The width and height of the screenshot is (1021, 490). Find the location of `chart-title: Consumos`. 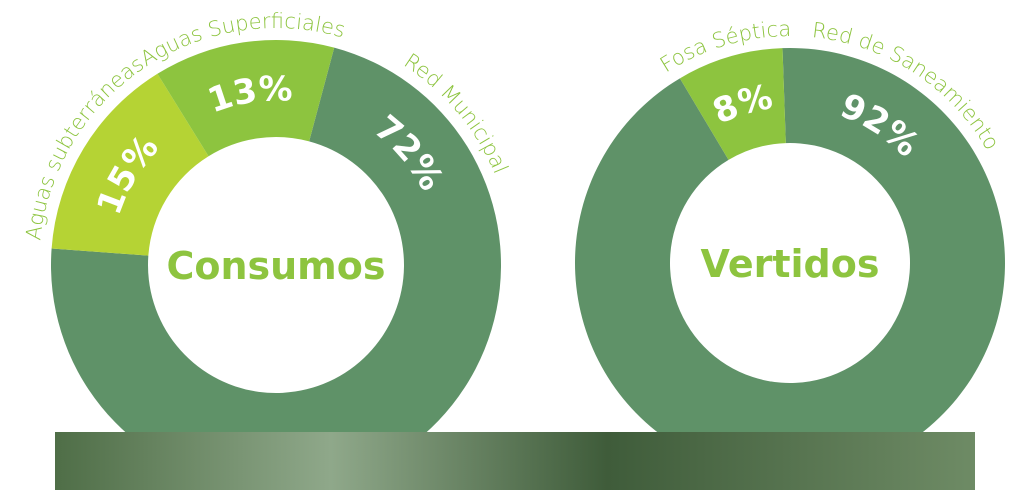

chart-title: Consumos is located at coordinates (275, 266).